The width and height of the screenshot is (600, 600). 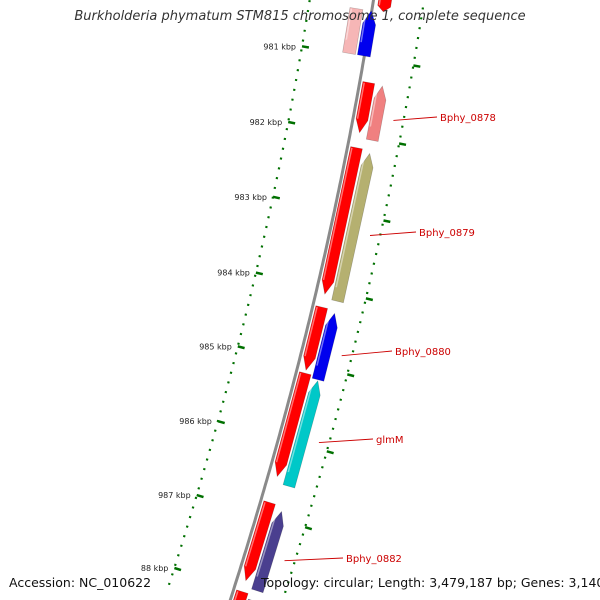 What do you see at coordinates (195, 421) in the screenshot?
I see `scale-tick-label: 986 kbp` at bounding box center [195, 421].